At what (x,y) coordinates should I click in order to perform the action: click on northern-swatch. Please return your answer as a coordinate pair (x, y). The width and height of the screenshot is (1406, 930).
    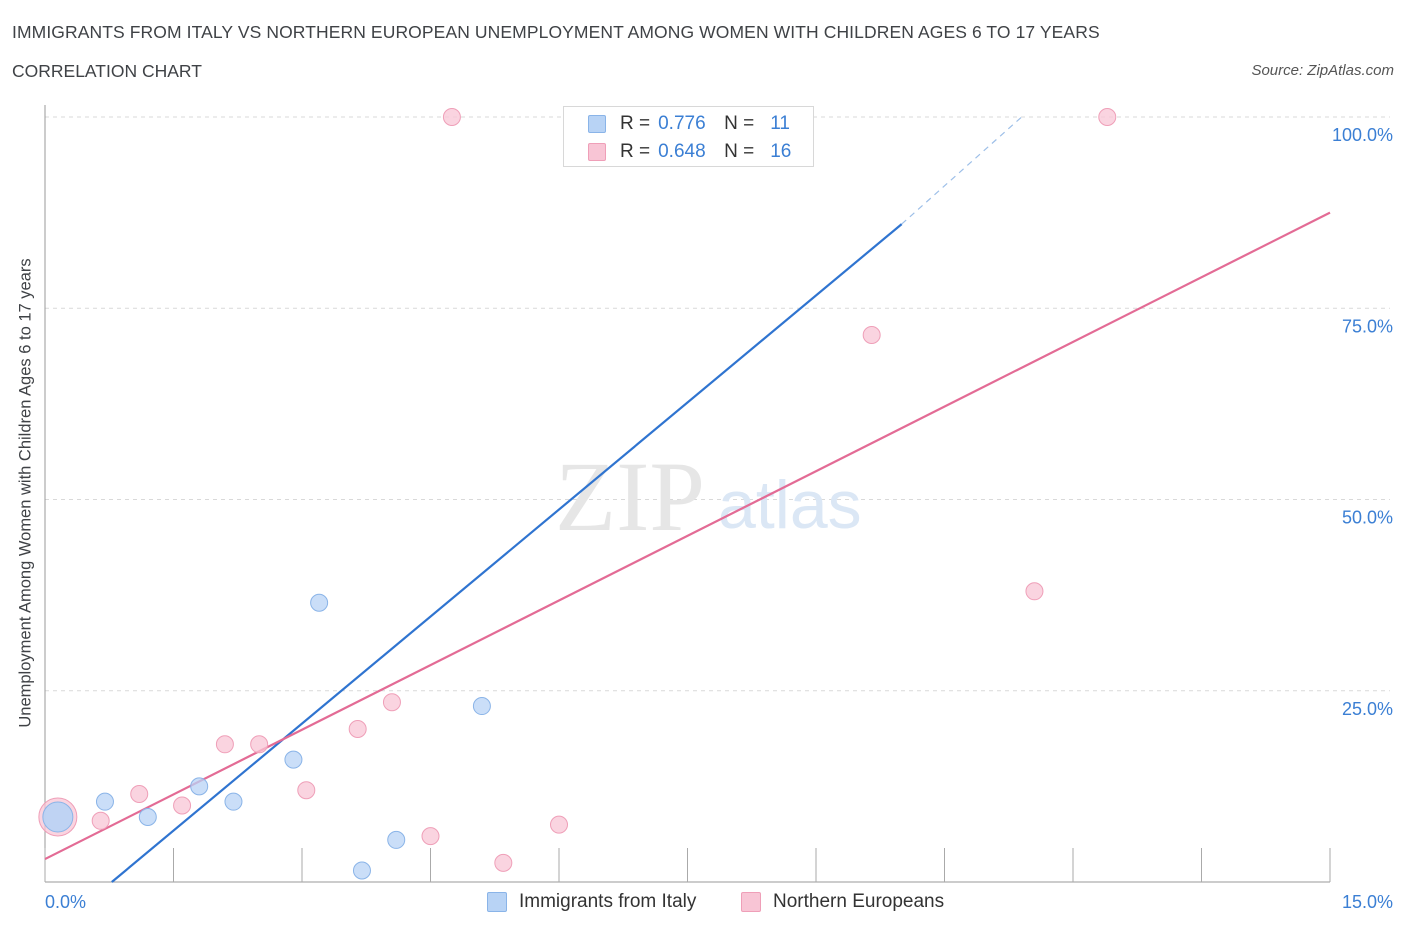
    Looking at the image, I should click on (597, 152).